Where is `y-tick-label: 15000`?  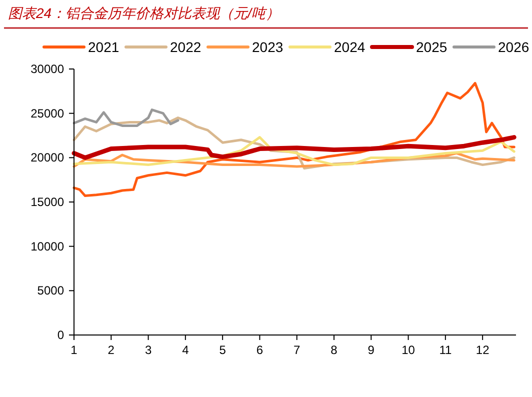
y-tick-label: 15000 is located at coordinates (47, 202).